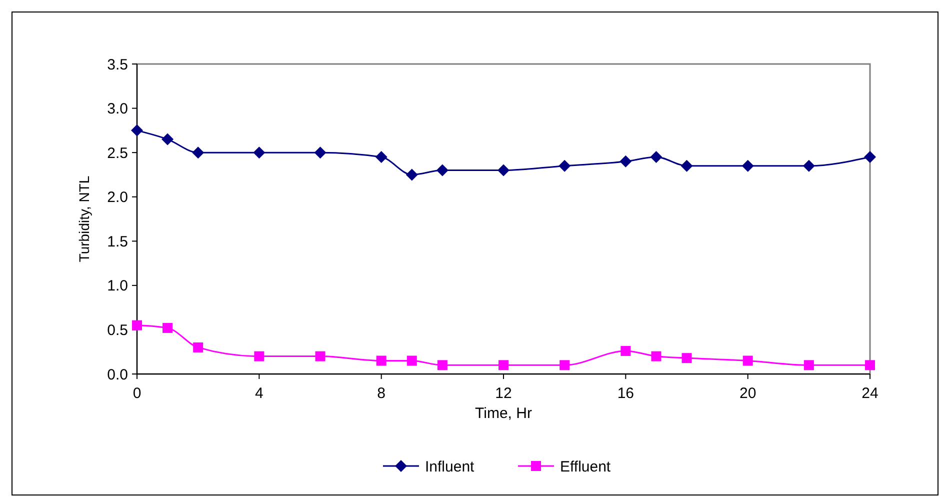 This screenshot has height=501, width=950. Describe the element at coordinates (117, 65) in the screenshot. I see `y-tick-label: 3.5` at that location.